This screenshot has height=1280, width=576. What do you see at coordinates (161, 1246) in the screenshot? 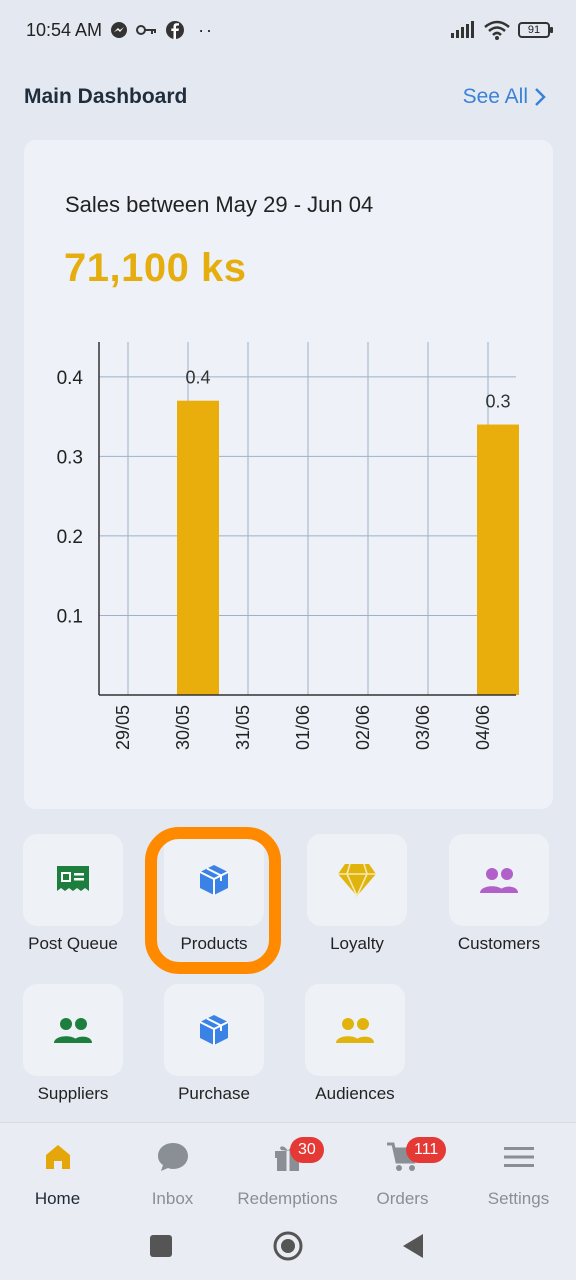
I see `recents-button` at bounding box center [161, 1246].